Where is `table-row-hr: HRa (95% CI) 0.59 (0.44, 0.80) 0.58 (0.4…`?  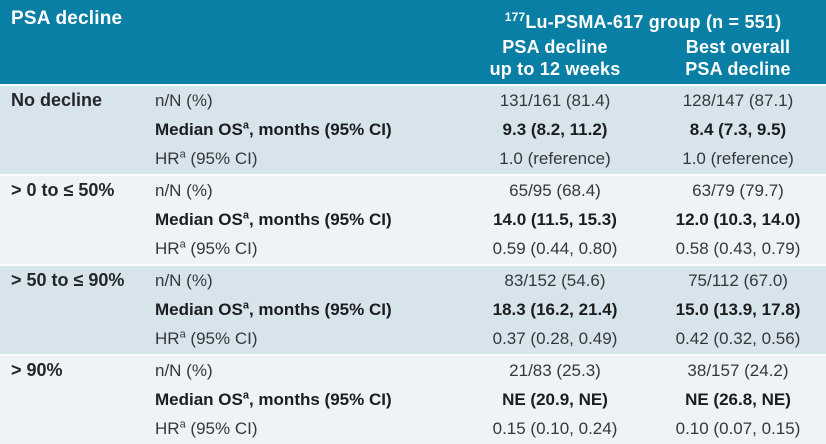
table-row-hr: HRa (95% CI) 0.59 (0.44, 0.80) 0.58 (0.4… is located at coordinates (413, 249).